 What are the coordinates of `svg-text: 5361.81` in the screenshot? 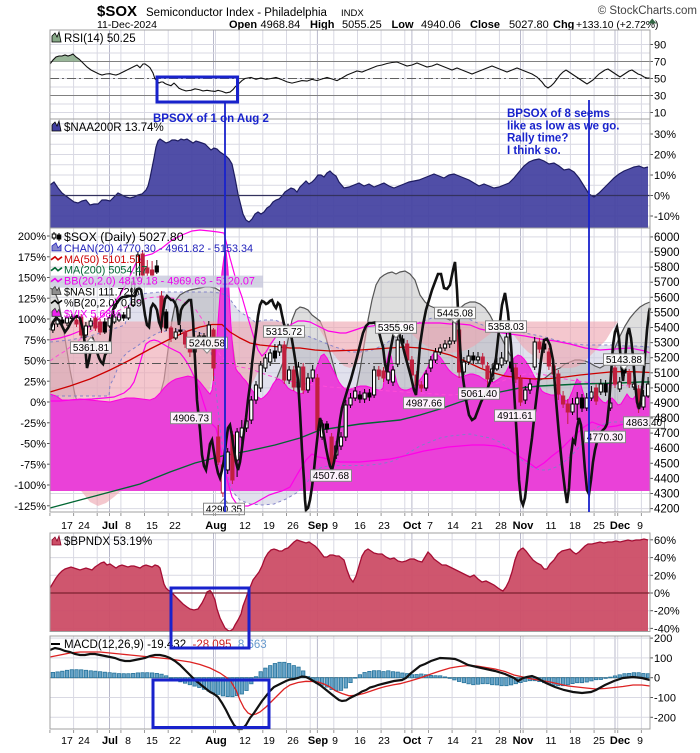 It's located at (91, 348).